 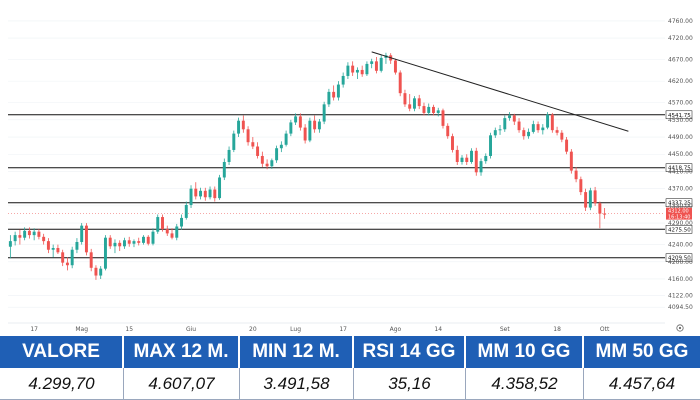 What do you see at coordinates (525, 384) in the screenshot?
I see `value-mm-10gg: 4.358,52` at bounding box center [525, 384].